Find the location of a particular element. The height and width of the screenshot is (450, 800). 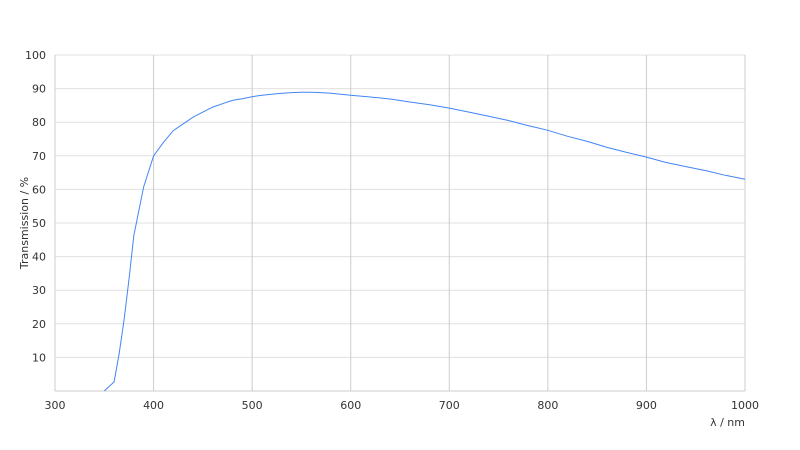

x-axis-label: λ / nm is located at coordinates (727, 422).